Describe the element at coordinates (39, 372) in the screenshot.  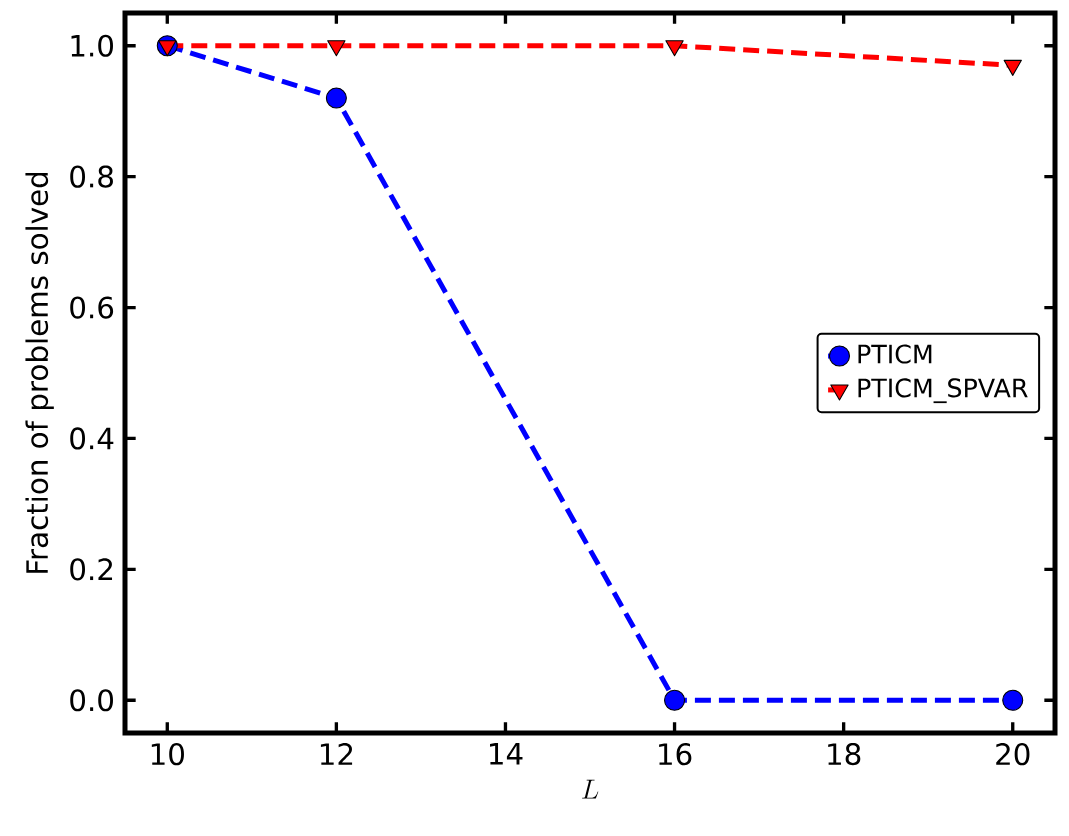
I see `y-axis-title: Fraction of problems solved` at that location.